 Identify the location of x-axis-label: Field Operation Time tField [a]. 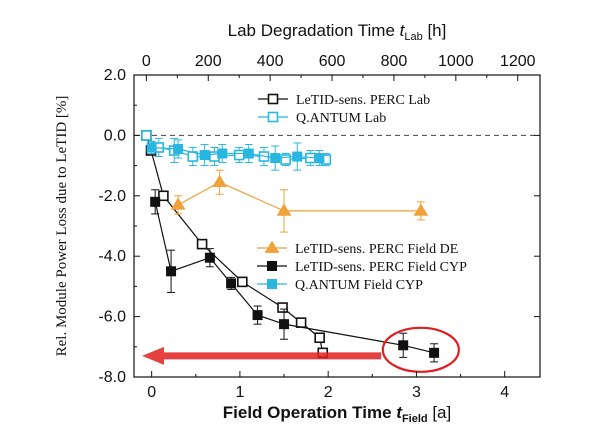
(337, 414).